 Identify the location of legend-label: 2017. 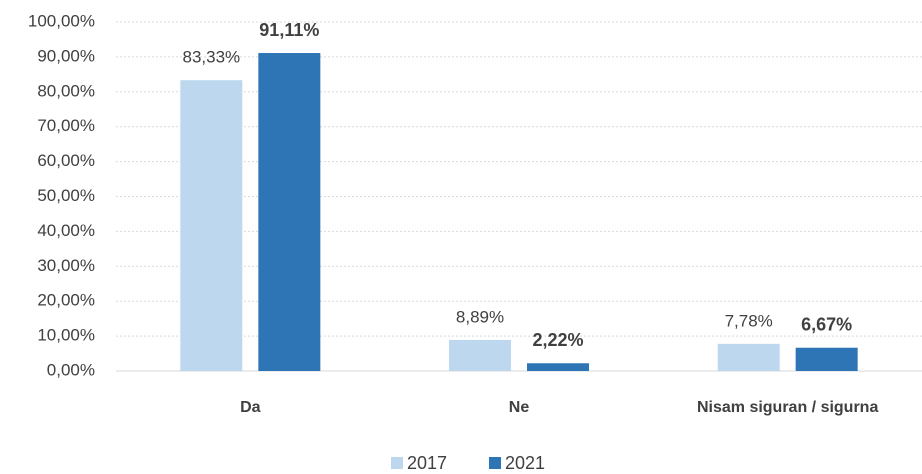
(427, 463).